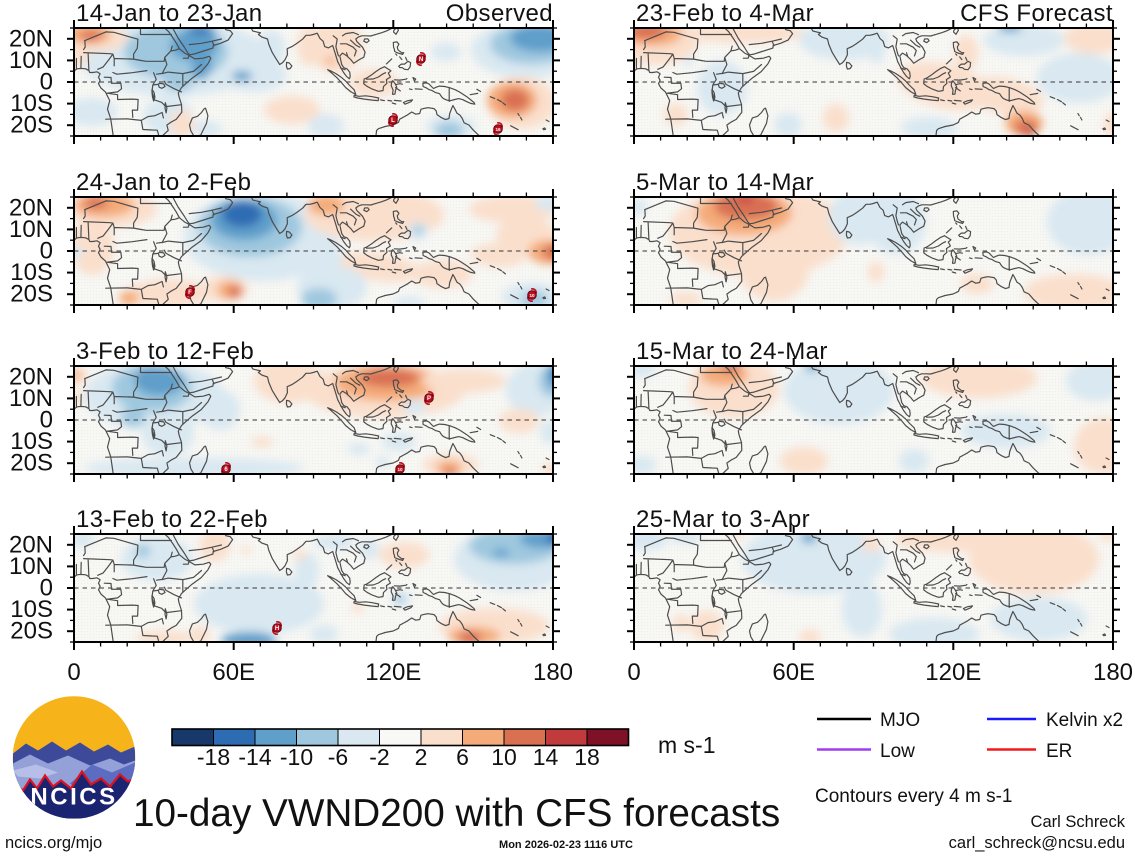  I want to click on svg-text: 2, so click(421, 757).